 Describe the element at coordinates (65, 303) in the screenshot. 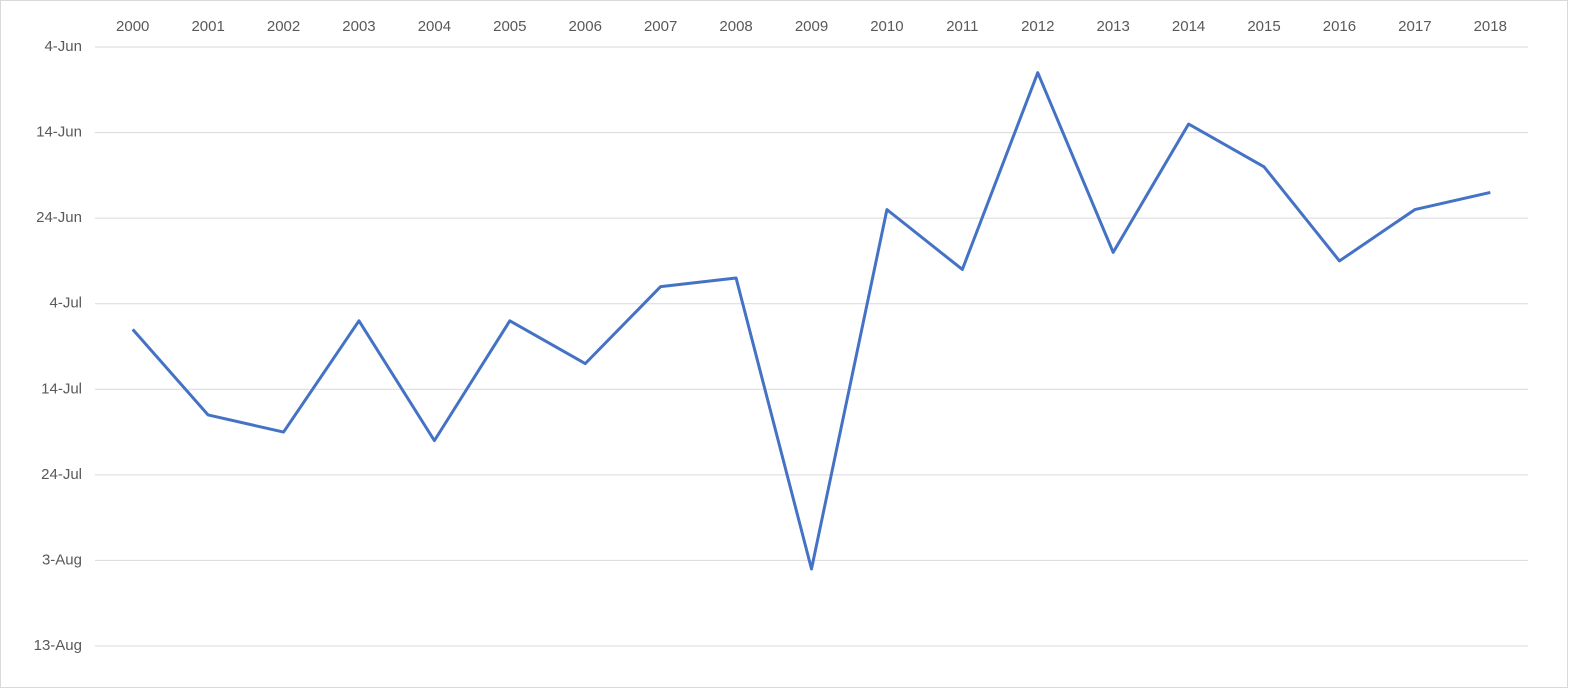

I see `y-tick-label: 4-Jul` at that location.